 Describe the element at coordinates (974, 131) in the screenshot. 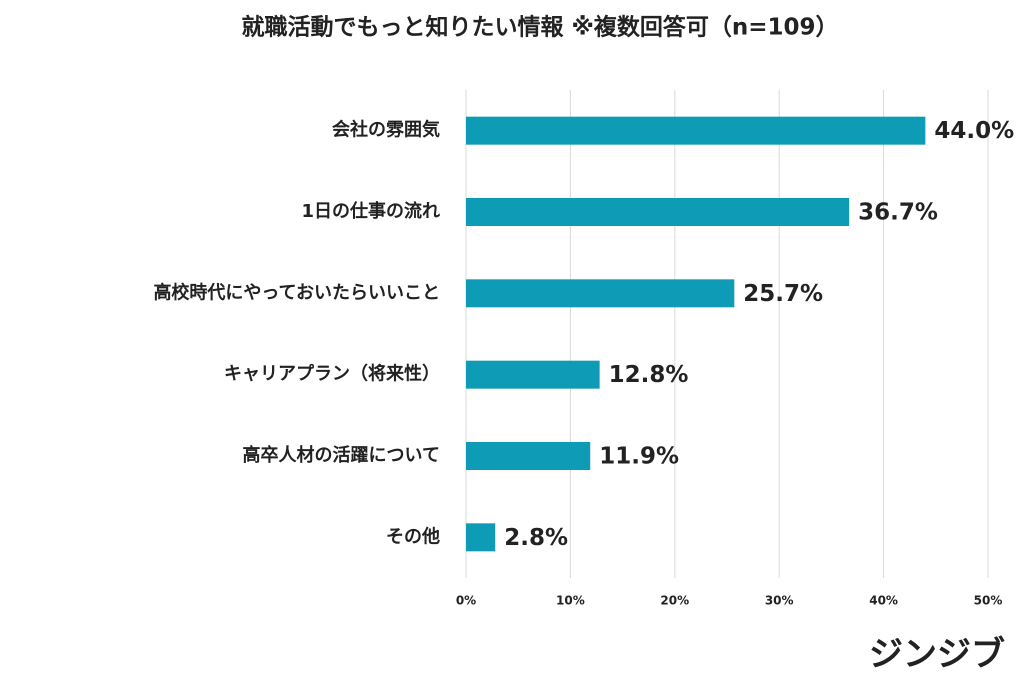

I see `value-label: 44.0%` at that location.